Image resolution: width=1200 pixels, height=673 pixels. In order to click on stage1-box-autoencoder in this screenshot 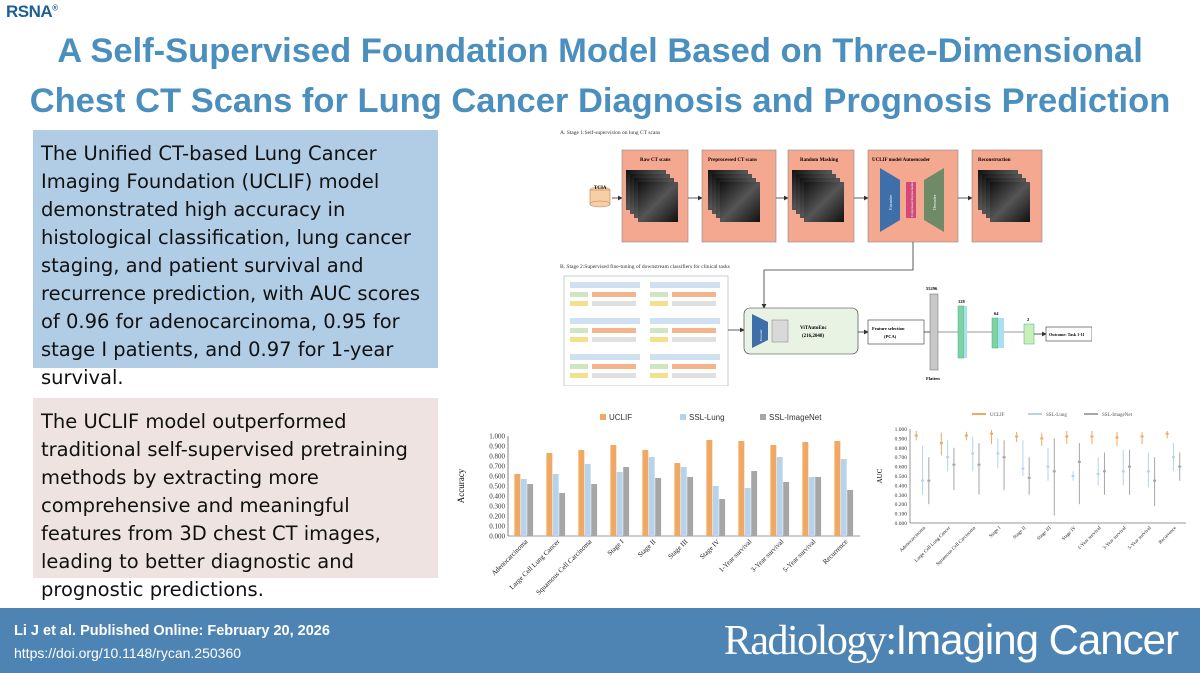, I will do `click(913, 196)`.